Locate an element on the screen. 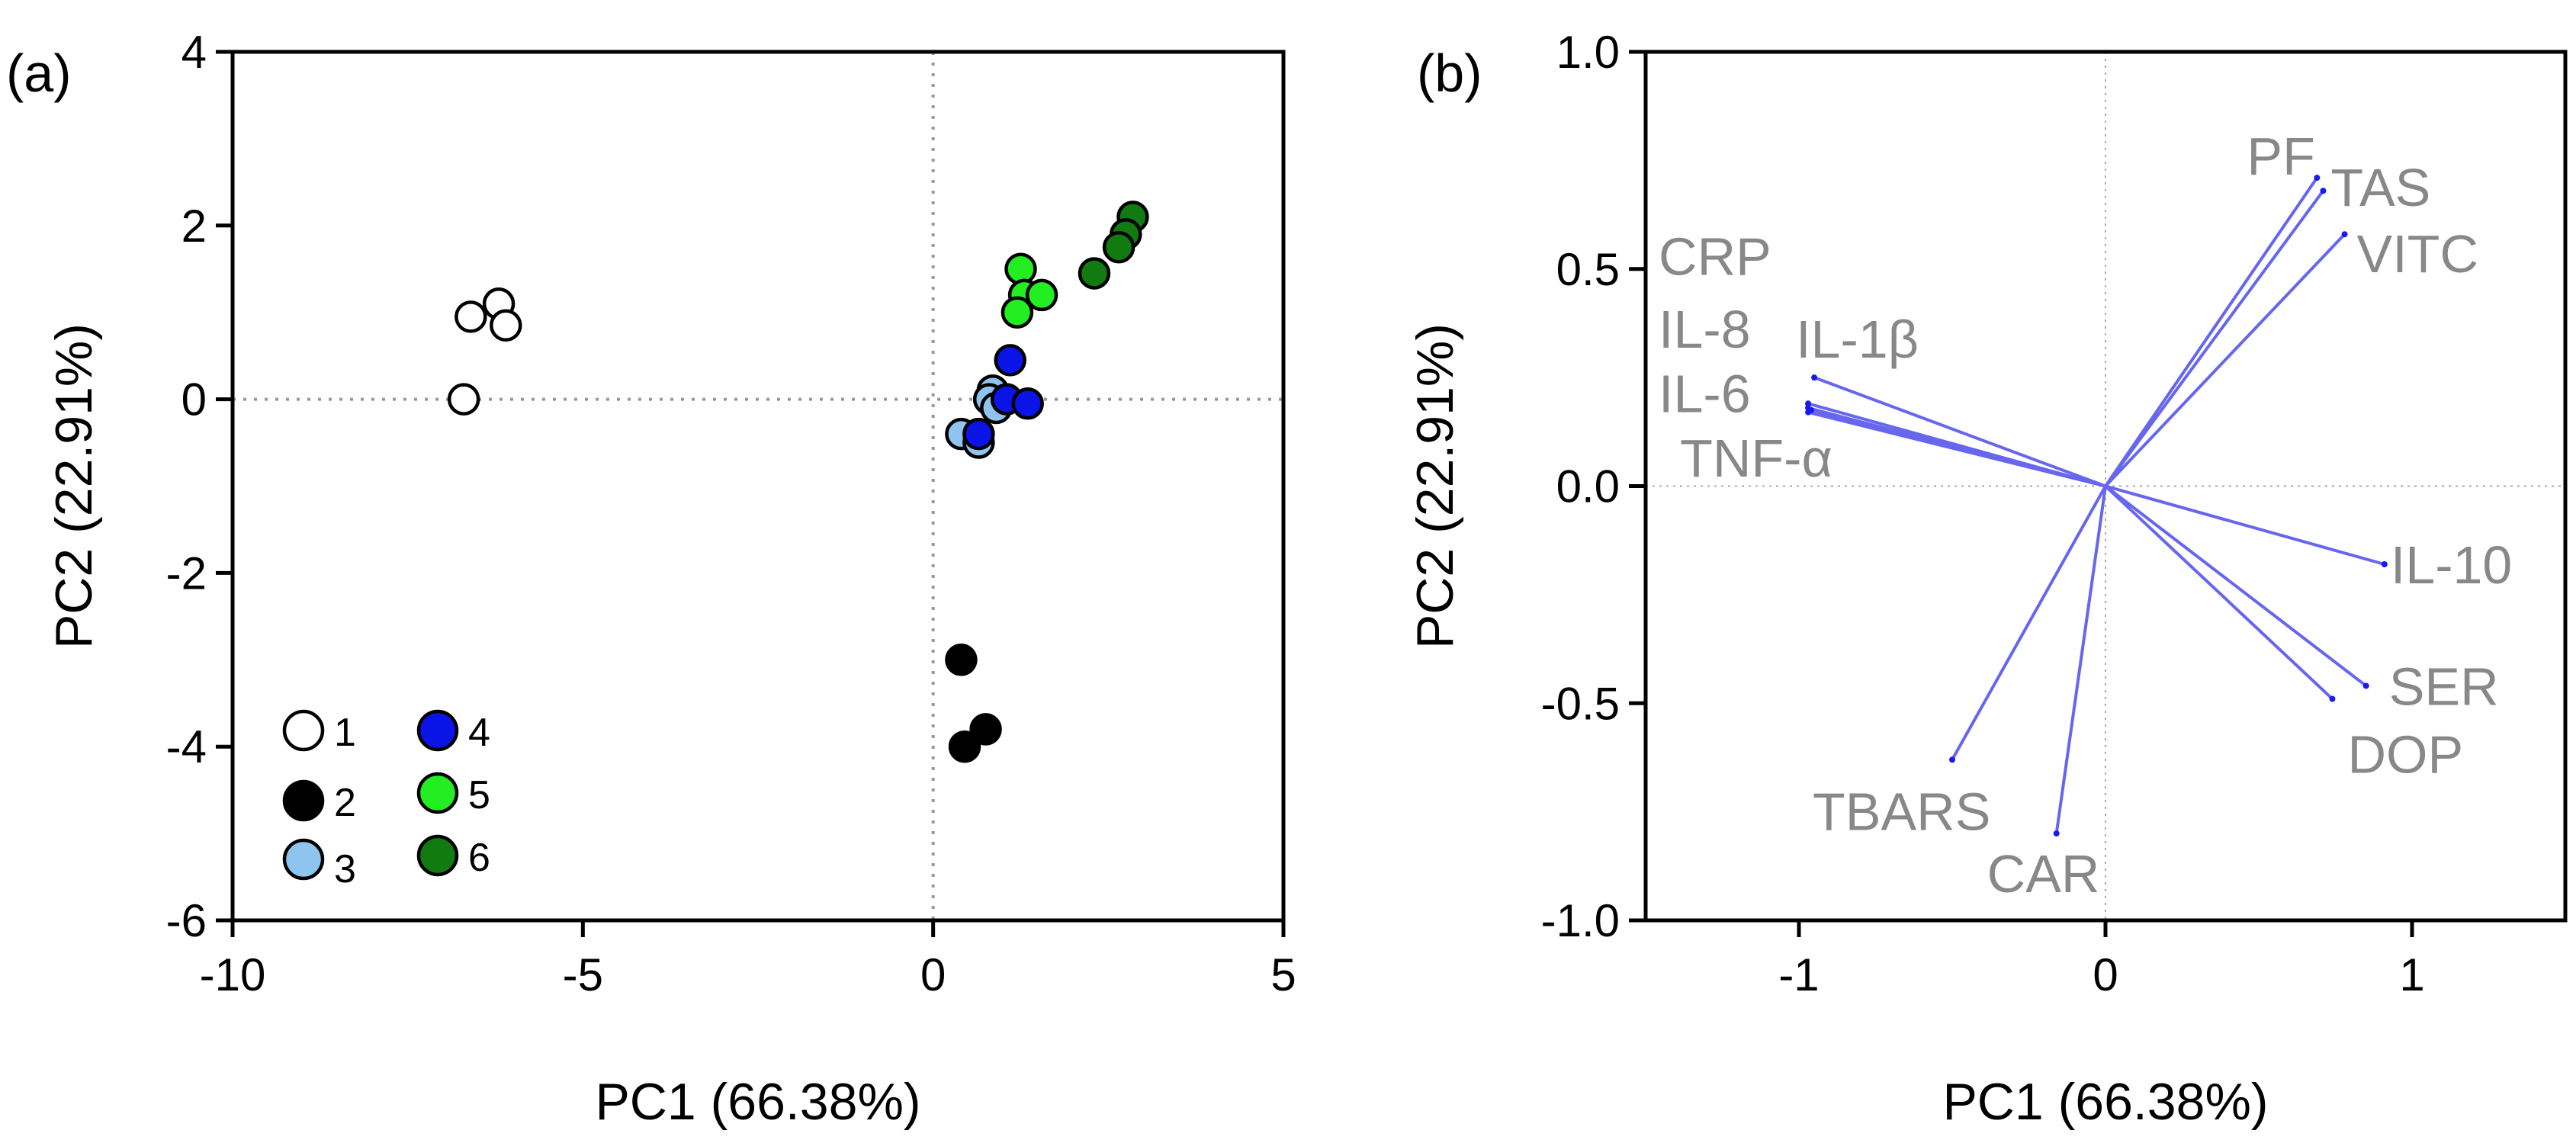 The image size is (2576, 1143). x-tick-label: -5 is located at coordinates (583, 975).